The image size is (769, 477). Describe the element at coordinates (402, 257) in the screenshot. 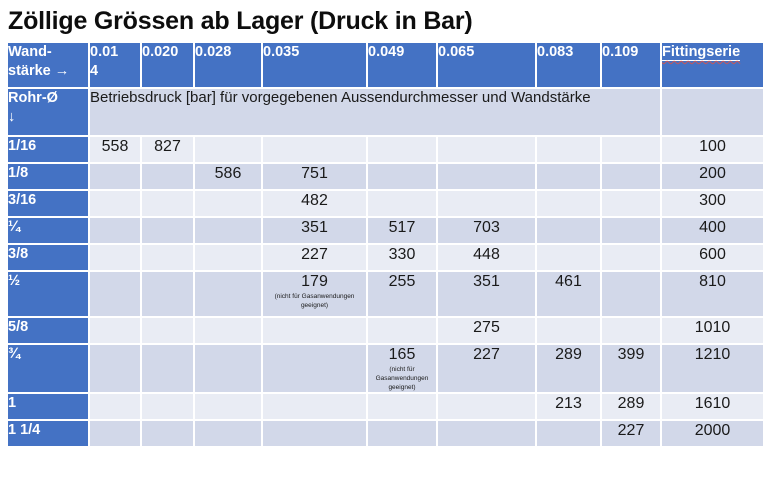

I see `pressure-cell-0.049: 330` at that location.